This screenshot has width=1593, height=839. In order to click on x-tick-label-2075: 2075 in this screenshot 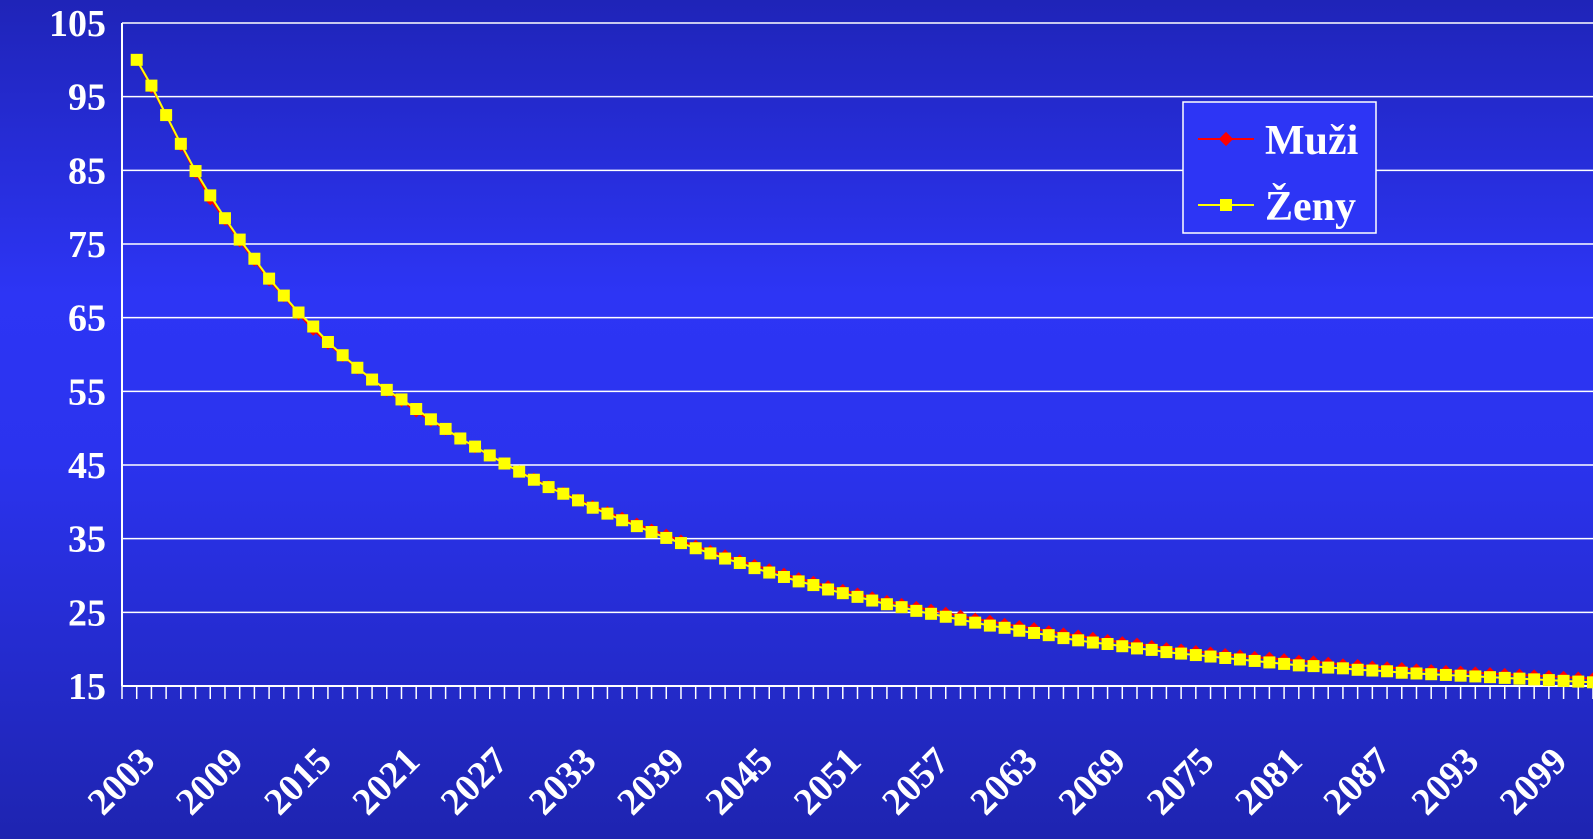, I will do `click(1180, 781)`.